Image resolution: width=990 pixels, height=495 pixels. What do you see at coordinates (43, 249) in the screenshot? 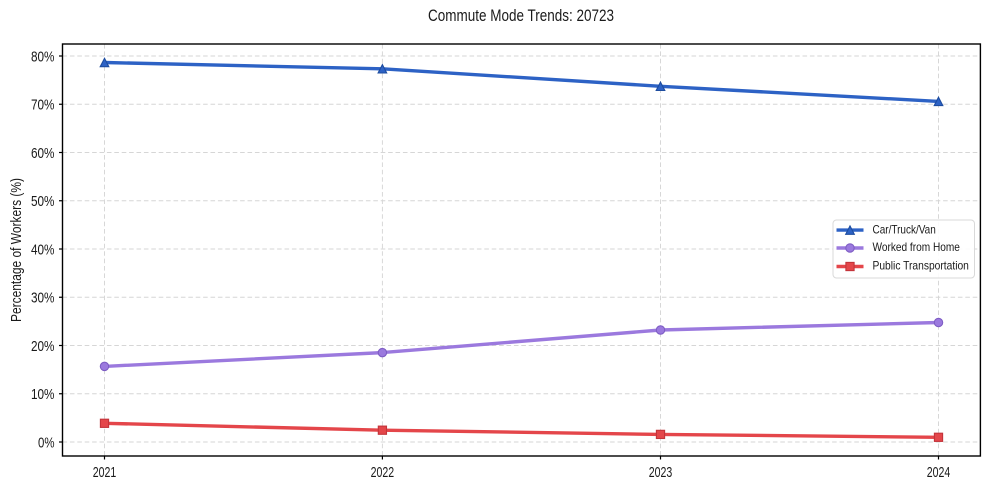
I see `svg-text: 40%` at bounding box center [43, 249].